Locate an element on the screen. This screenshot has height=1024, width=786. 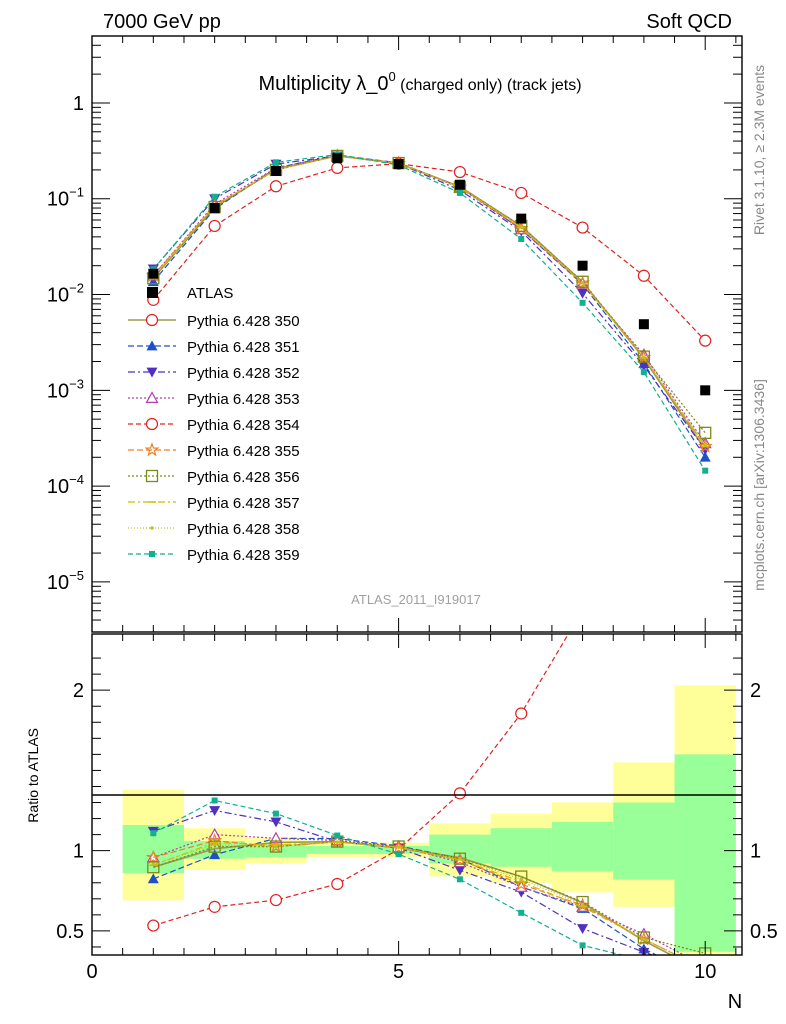
legend-data-marker is located at coordinates (152, 292).